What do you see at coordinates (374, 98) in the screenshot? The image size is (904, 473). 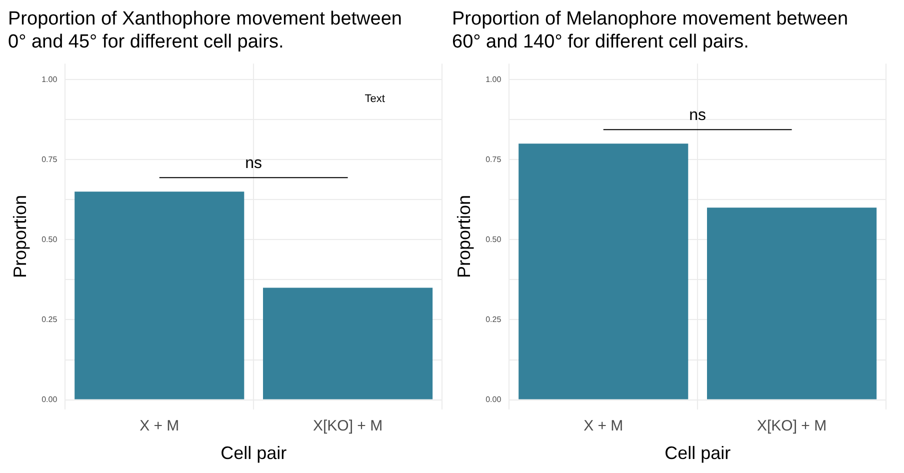 I see `annotation: Text` at bounding box center [374, 98].